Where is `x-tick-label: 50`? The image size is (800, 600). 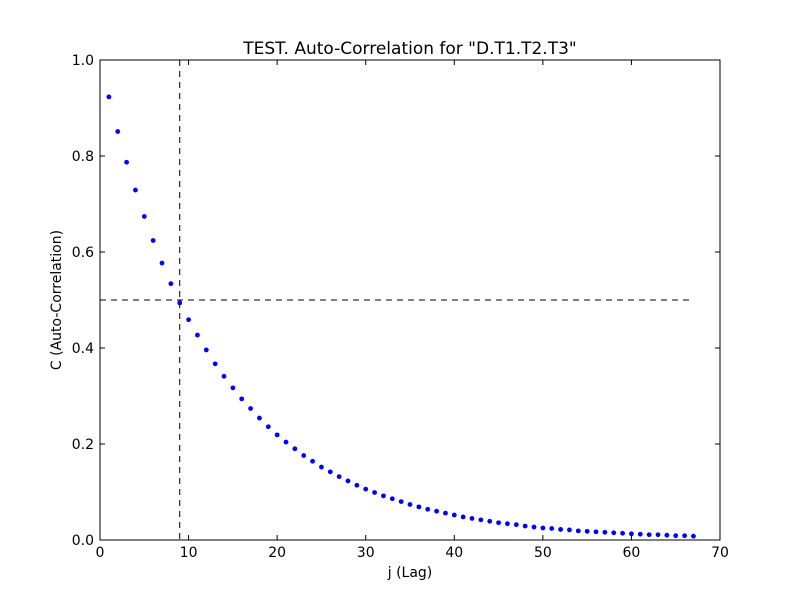
x-tick-label: 50 is located at coordinates (543, 553).